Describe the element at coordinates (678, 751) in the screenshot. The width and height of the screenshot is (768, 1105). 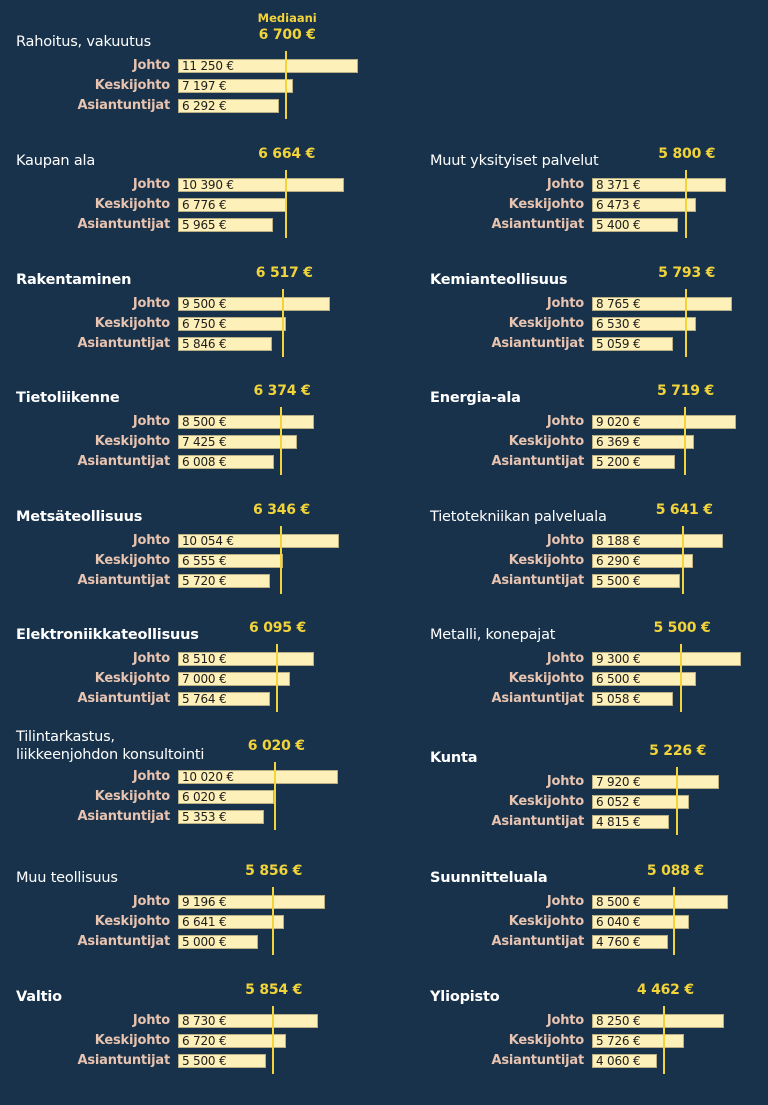
I see `median-value: 5 226 €` at that location.